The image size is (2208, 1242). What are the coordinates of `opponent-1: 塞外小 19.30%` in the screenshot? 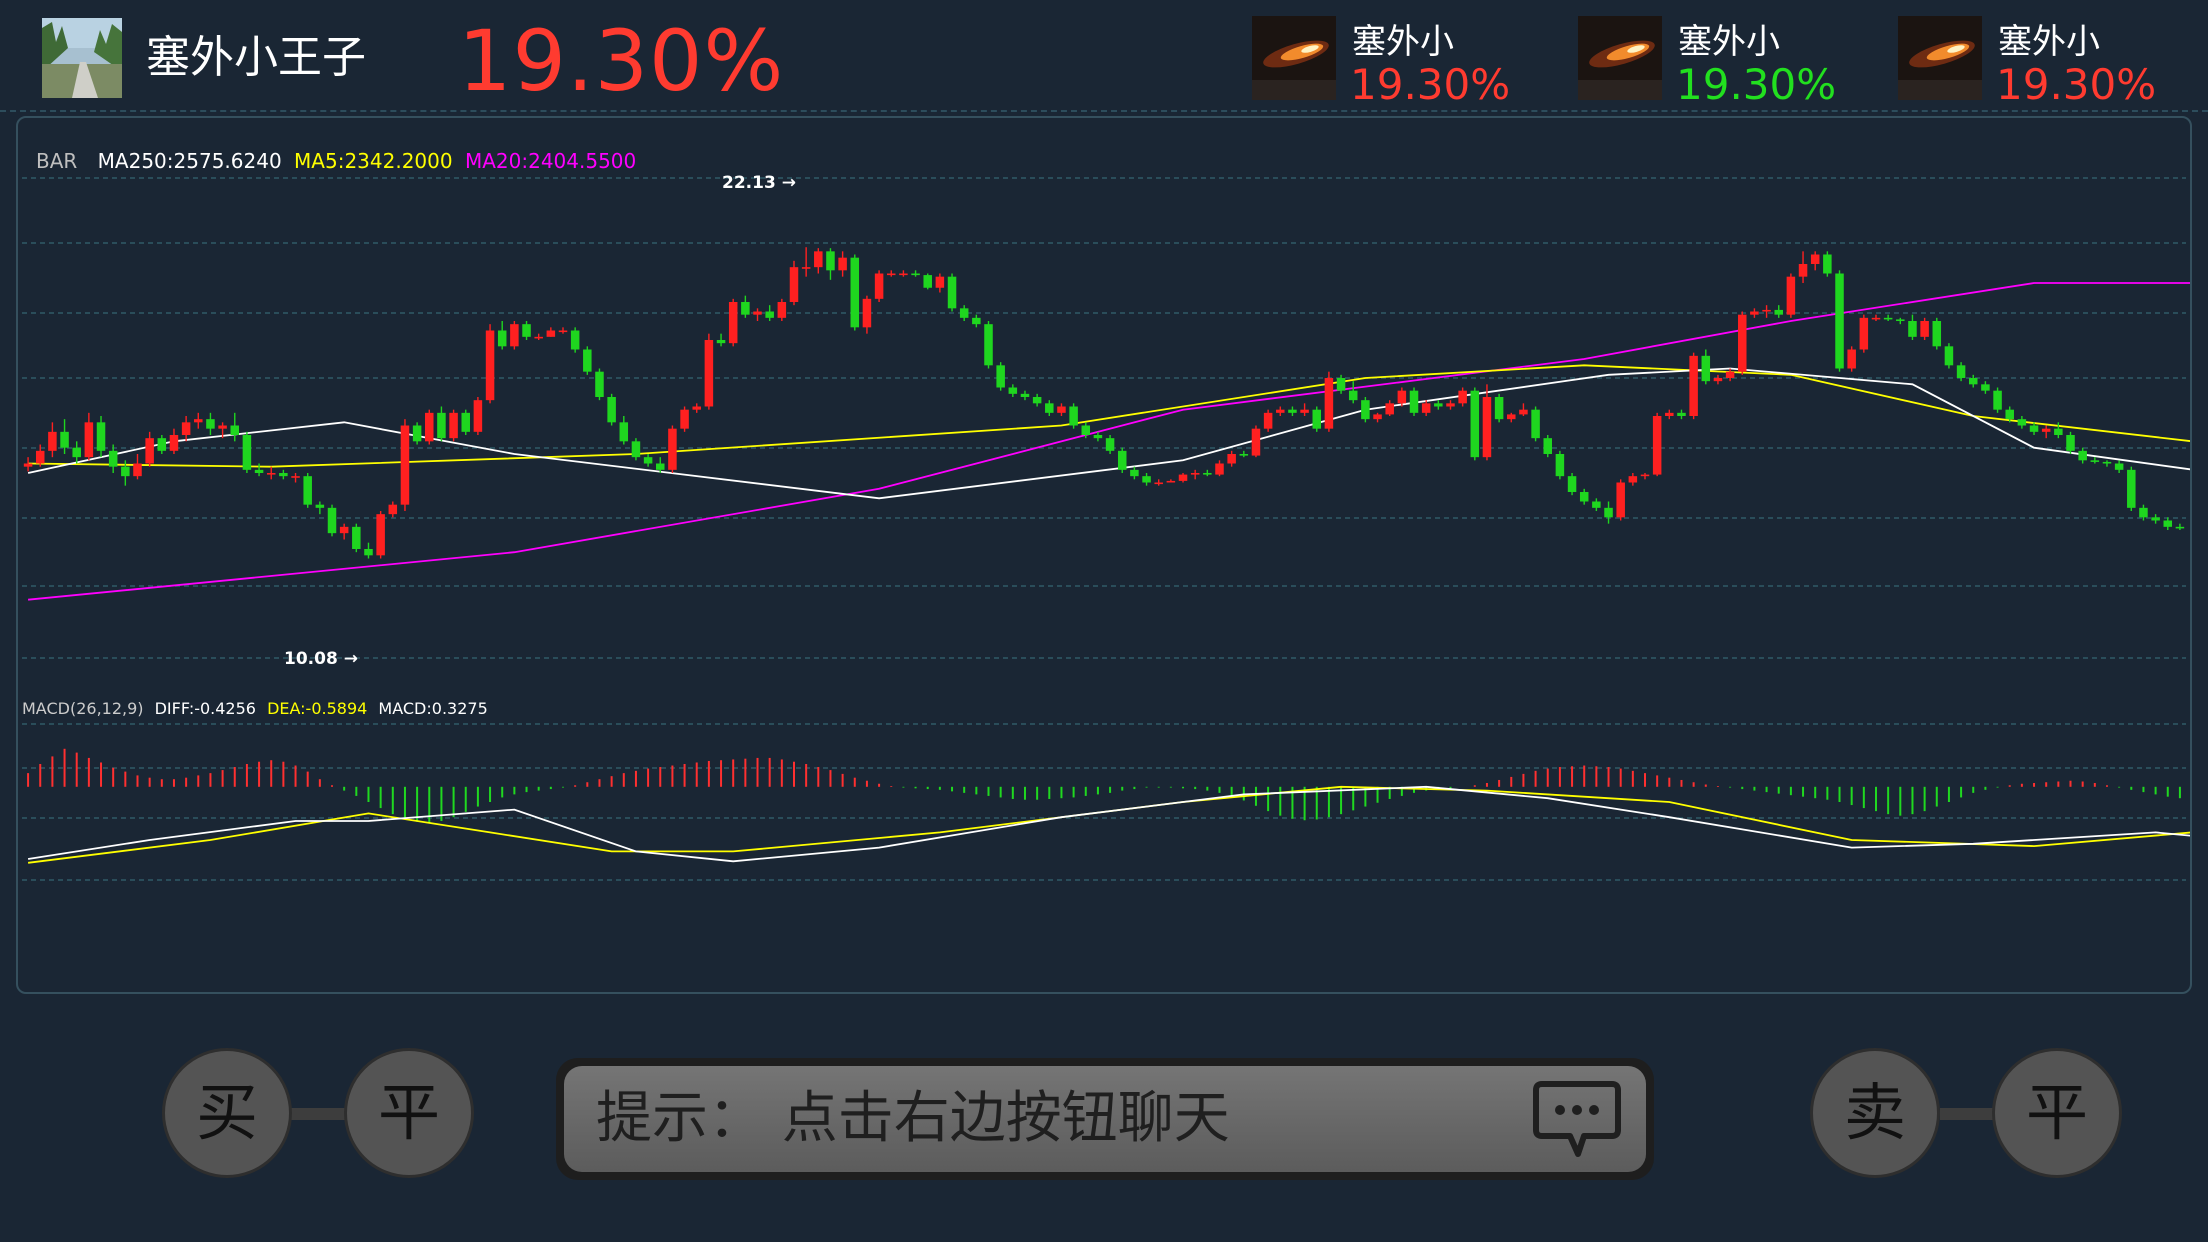 It's located at (1402, 61).